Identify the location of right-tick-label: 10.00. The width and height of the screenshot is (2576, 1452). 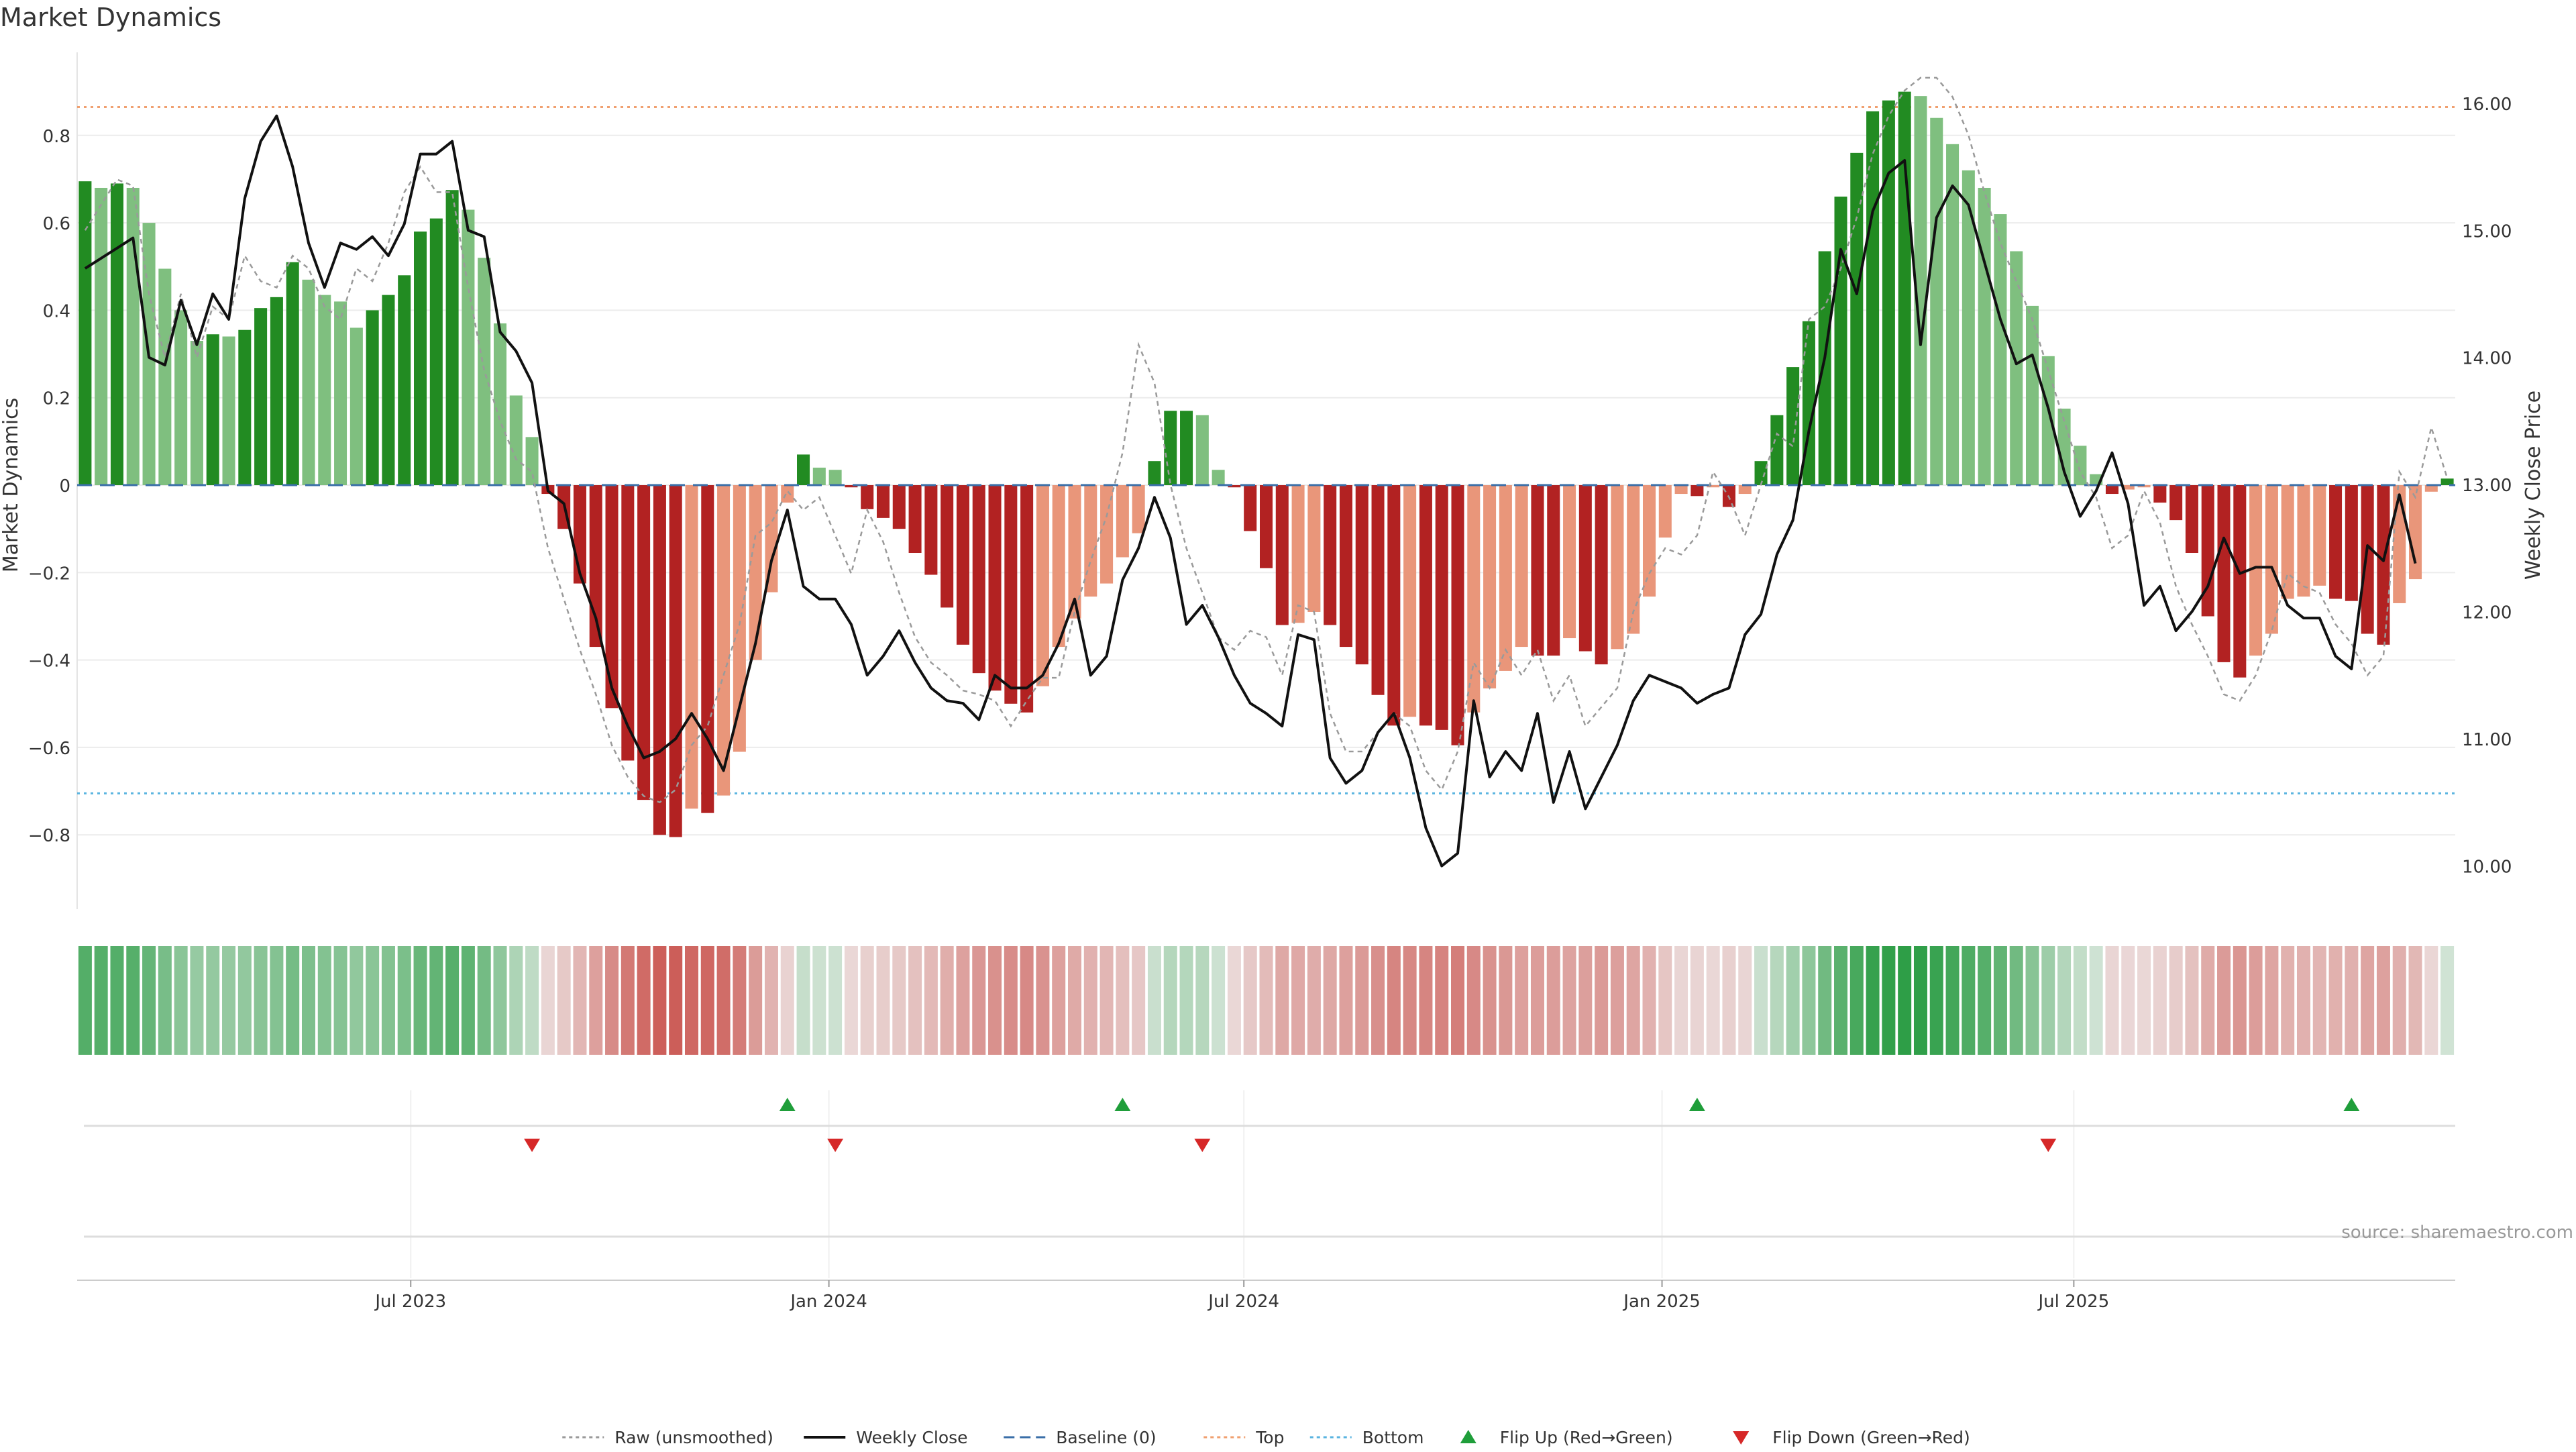
(2487, 868).